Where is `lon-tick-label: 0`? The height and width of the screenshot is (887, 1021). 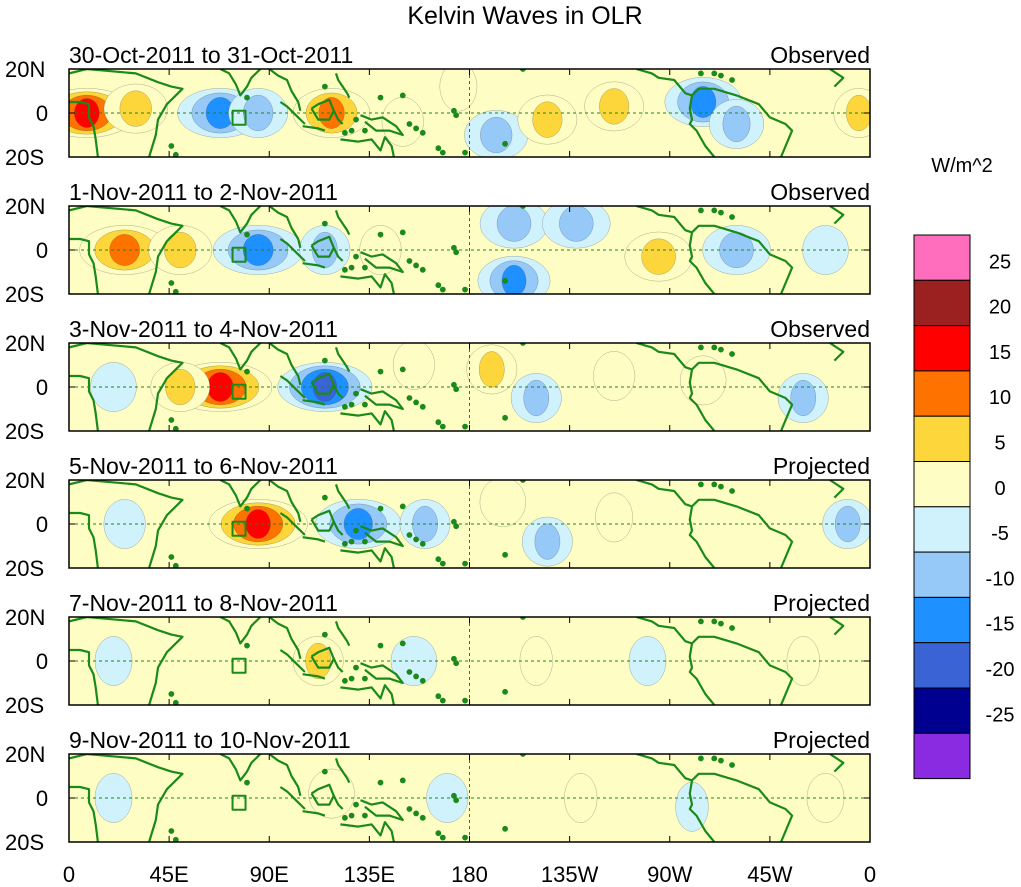
lon-tick-label: 0 is located at coordinates (69, 874).